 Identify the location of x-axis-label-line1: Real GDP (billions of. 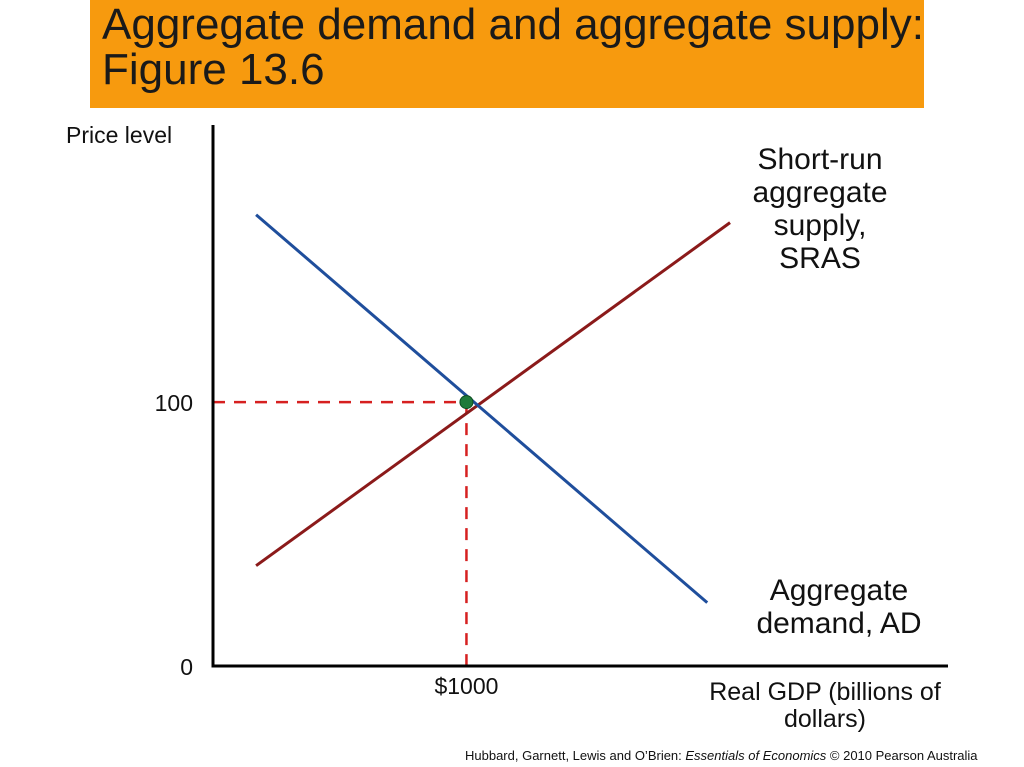
(825, 692).